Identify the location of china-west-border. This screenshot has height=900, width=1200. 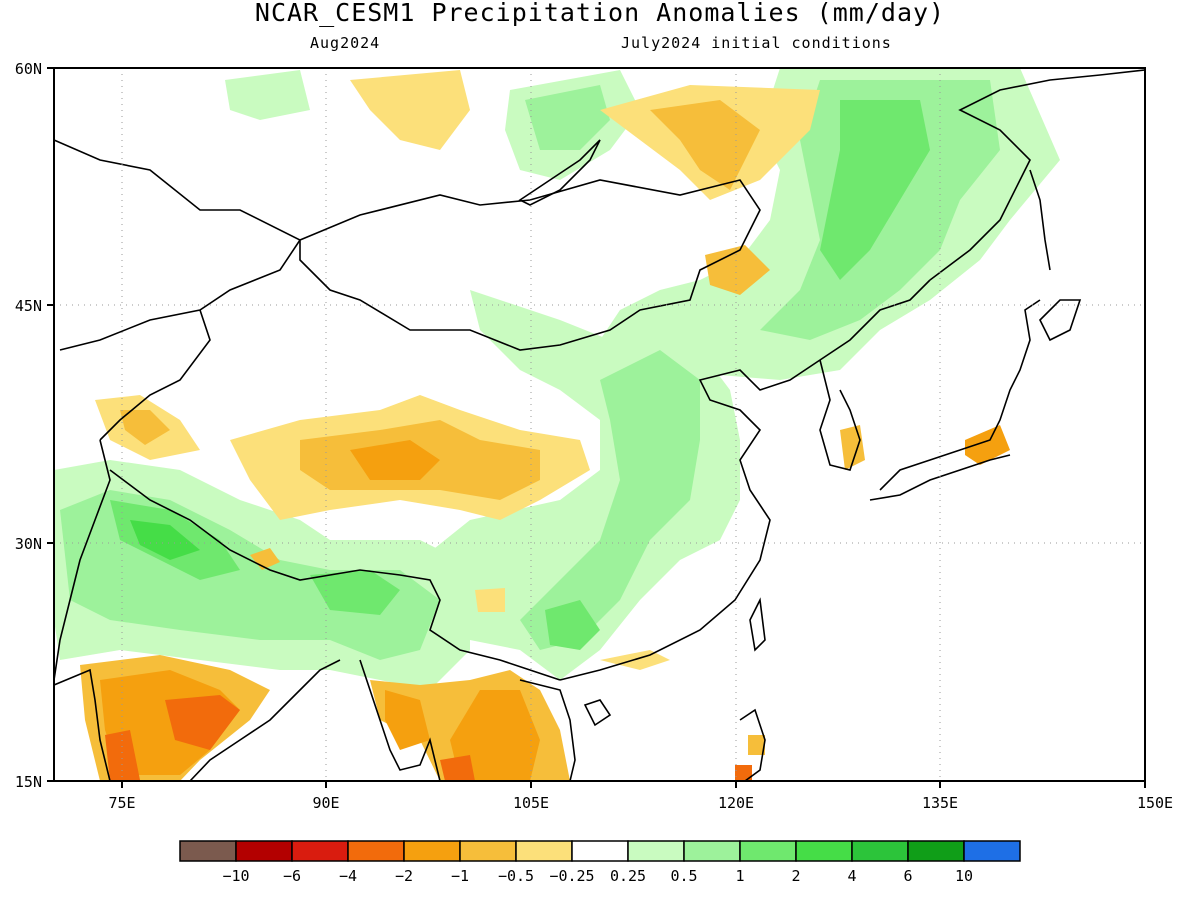
(155, 375).